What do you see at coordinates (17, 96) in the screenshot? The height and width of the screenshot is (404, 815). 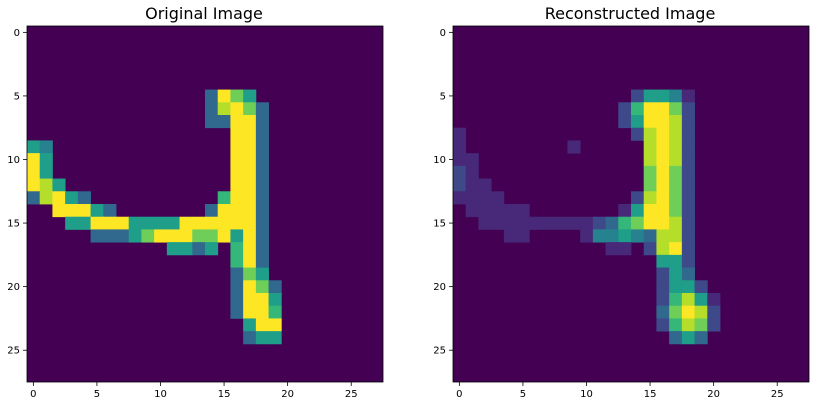 I see `original-y-tick-label: 5` at bounding box center [17, 96].